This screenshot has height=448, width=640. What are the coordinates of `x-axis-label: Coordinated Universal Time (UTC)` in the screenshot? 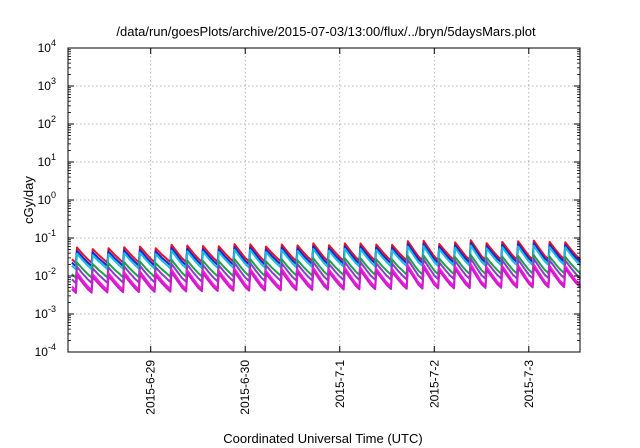 It's located at (322, 438).